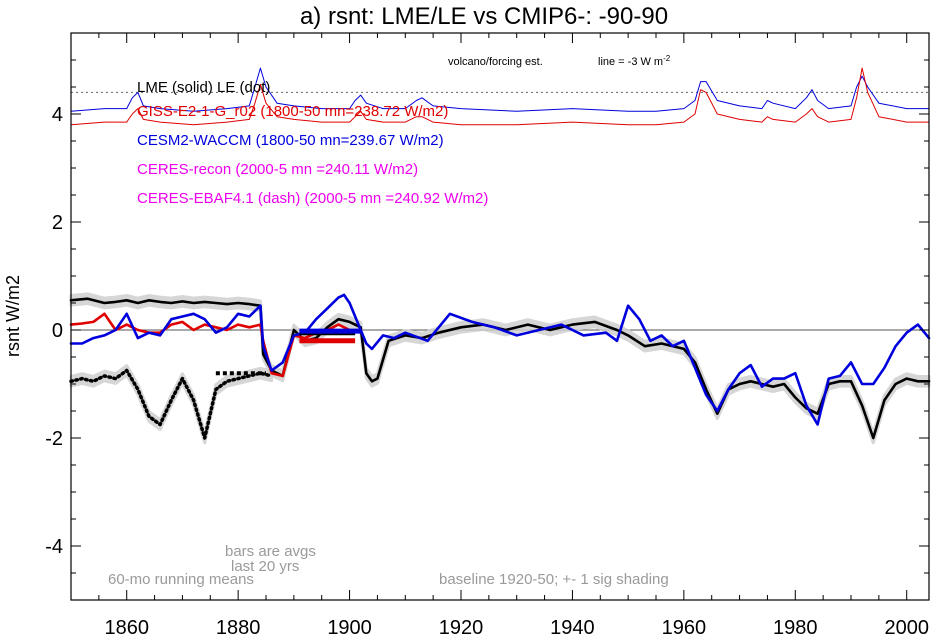  Describe the element at coordinates (906, 628) in the screenshot. I see `x-tick-label-2000: 2000` at that location.